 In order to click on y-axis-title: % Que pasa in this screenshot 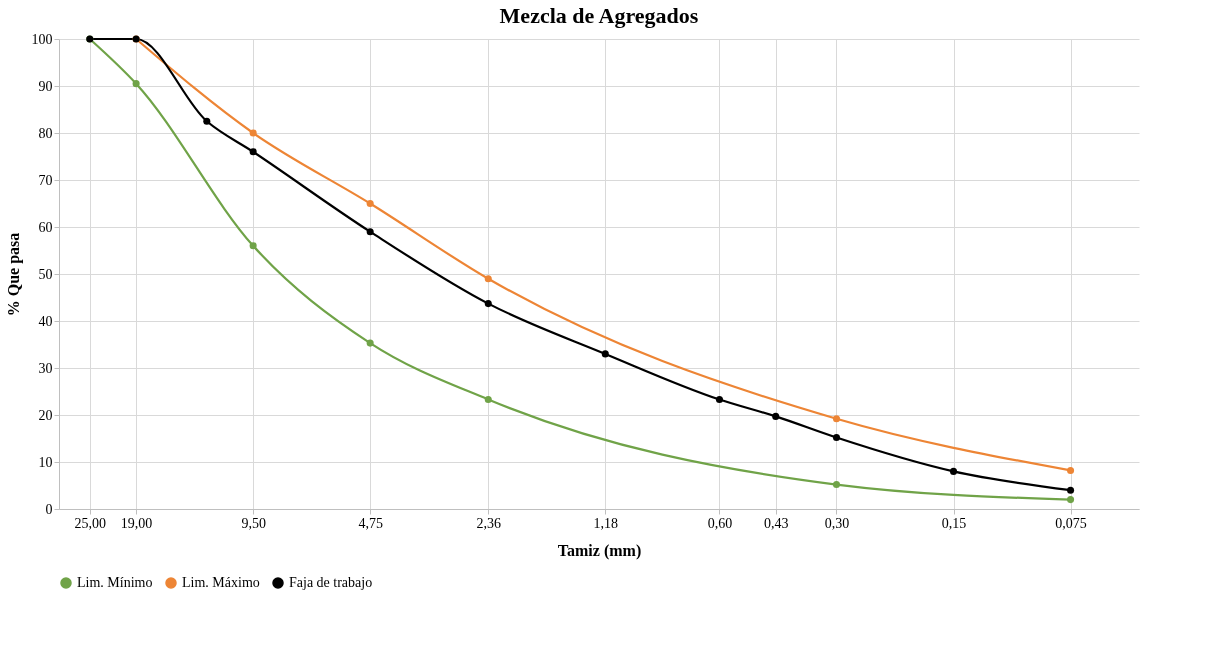, I will do `click(13, 274)`.